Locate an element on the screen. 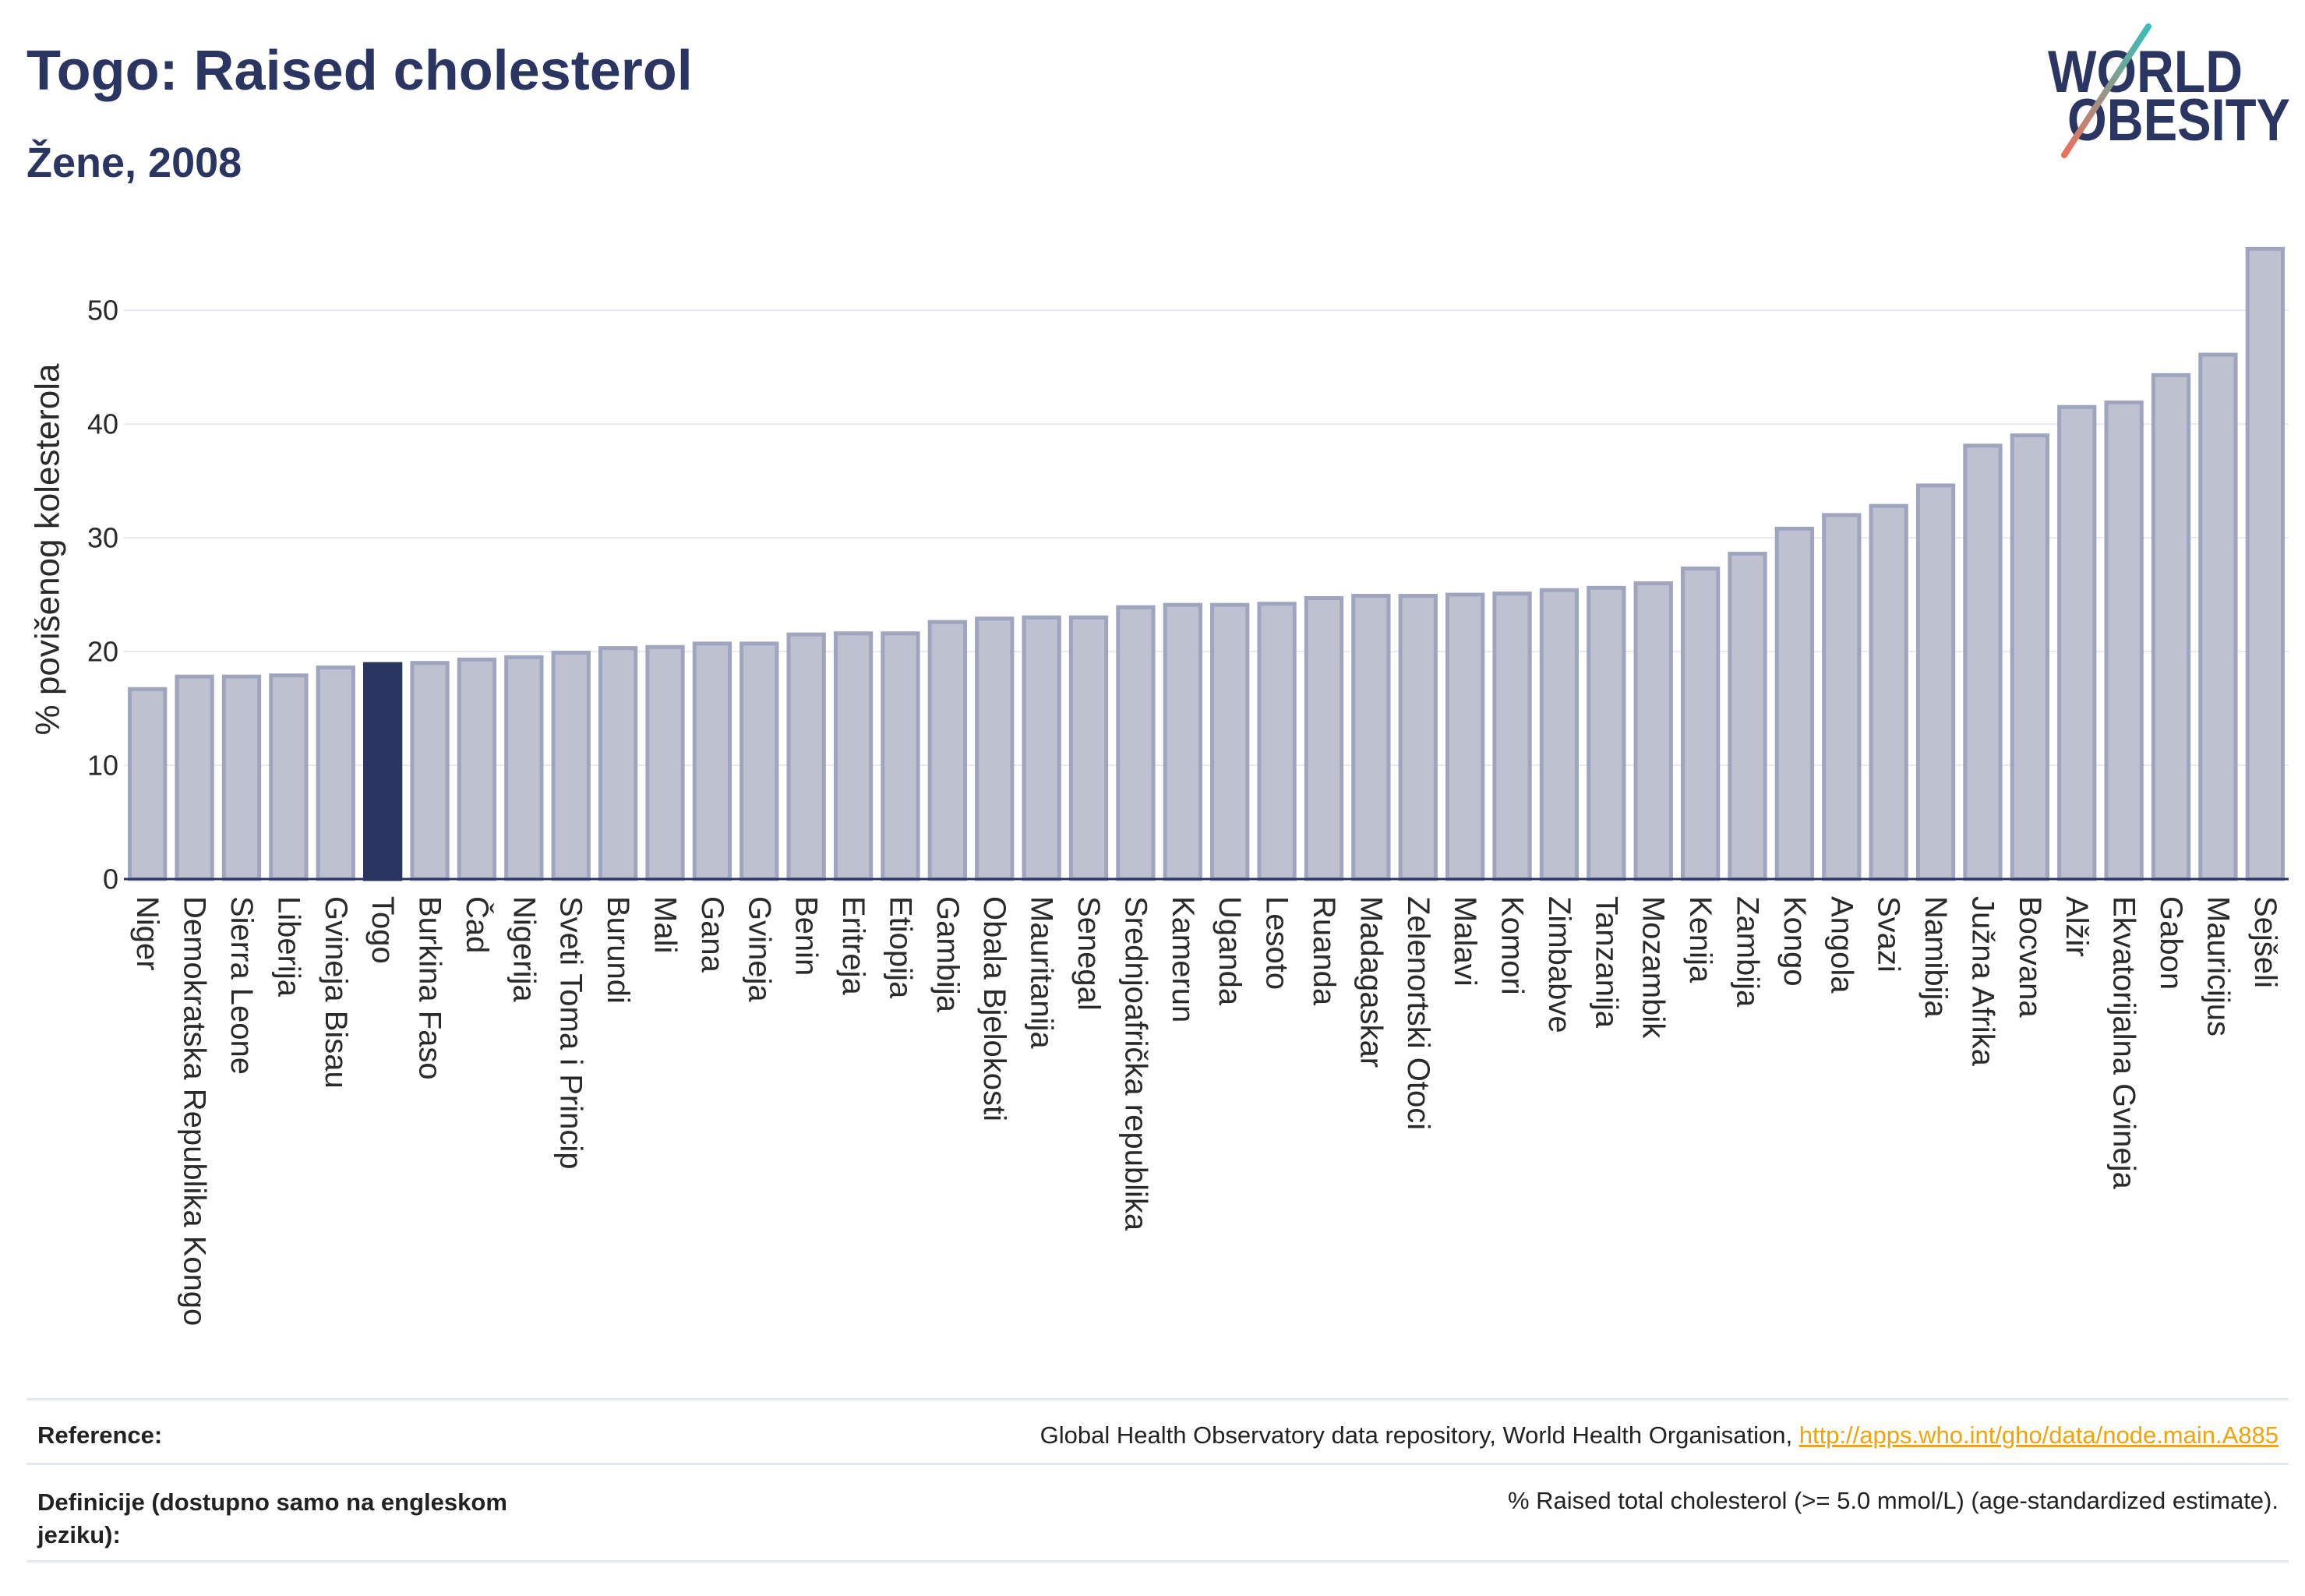 This screenshot has height=1596, width=2305. x-tick-label-sierra-leone: Sierra Leone is located at coordinates (241, 985).